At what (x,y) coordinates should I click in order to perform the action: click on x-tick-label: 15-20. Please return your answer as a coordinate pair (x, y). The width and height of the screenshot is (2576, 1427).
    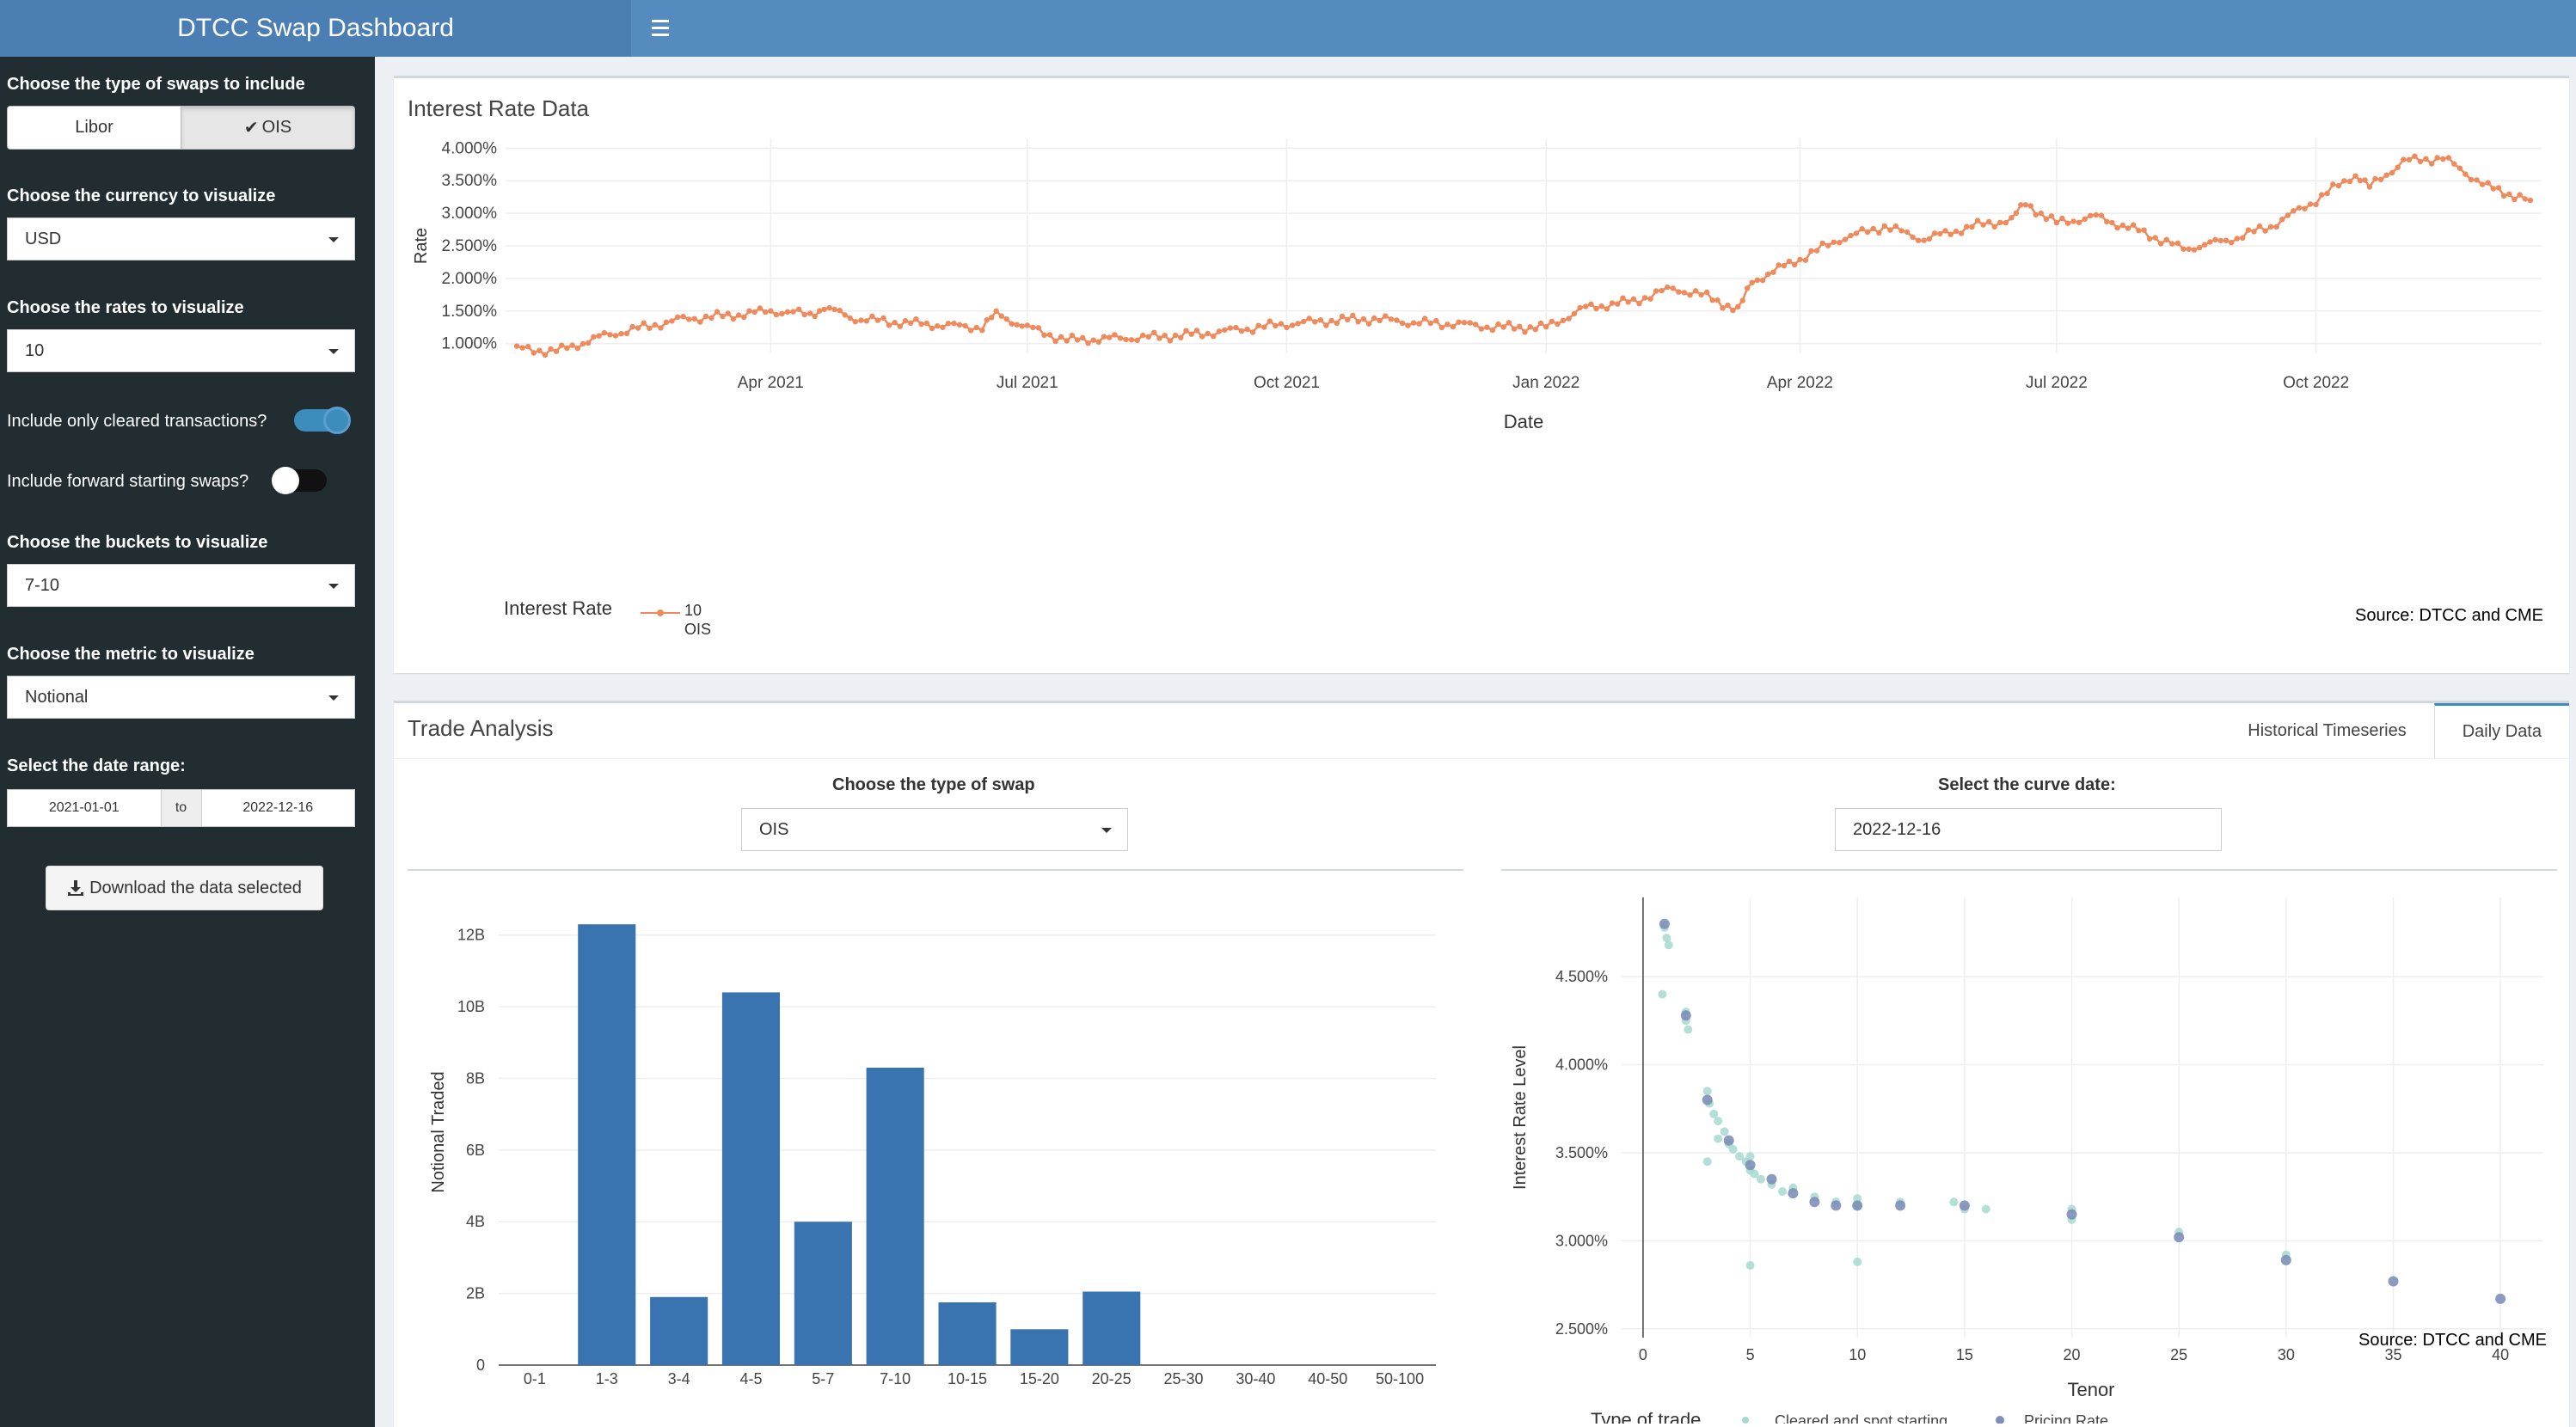
    Looking at the image, I should click on (1039, 1378).